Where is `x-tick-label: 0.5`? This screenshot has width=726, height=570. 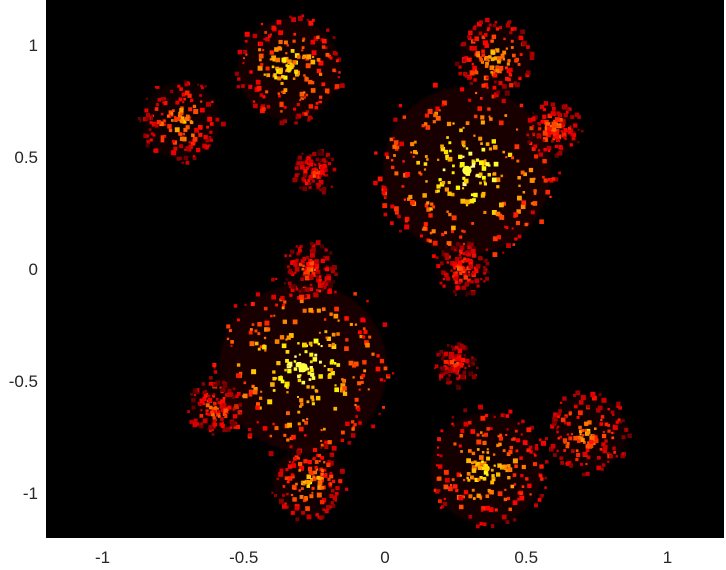 x-tick-label: 0.5 is located at coordinates (526, 557).